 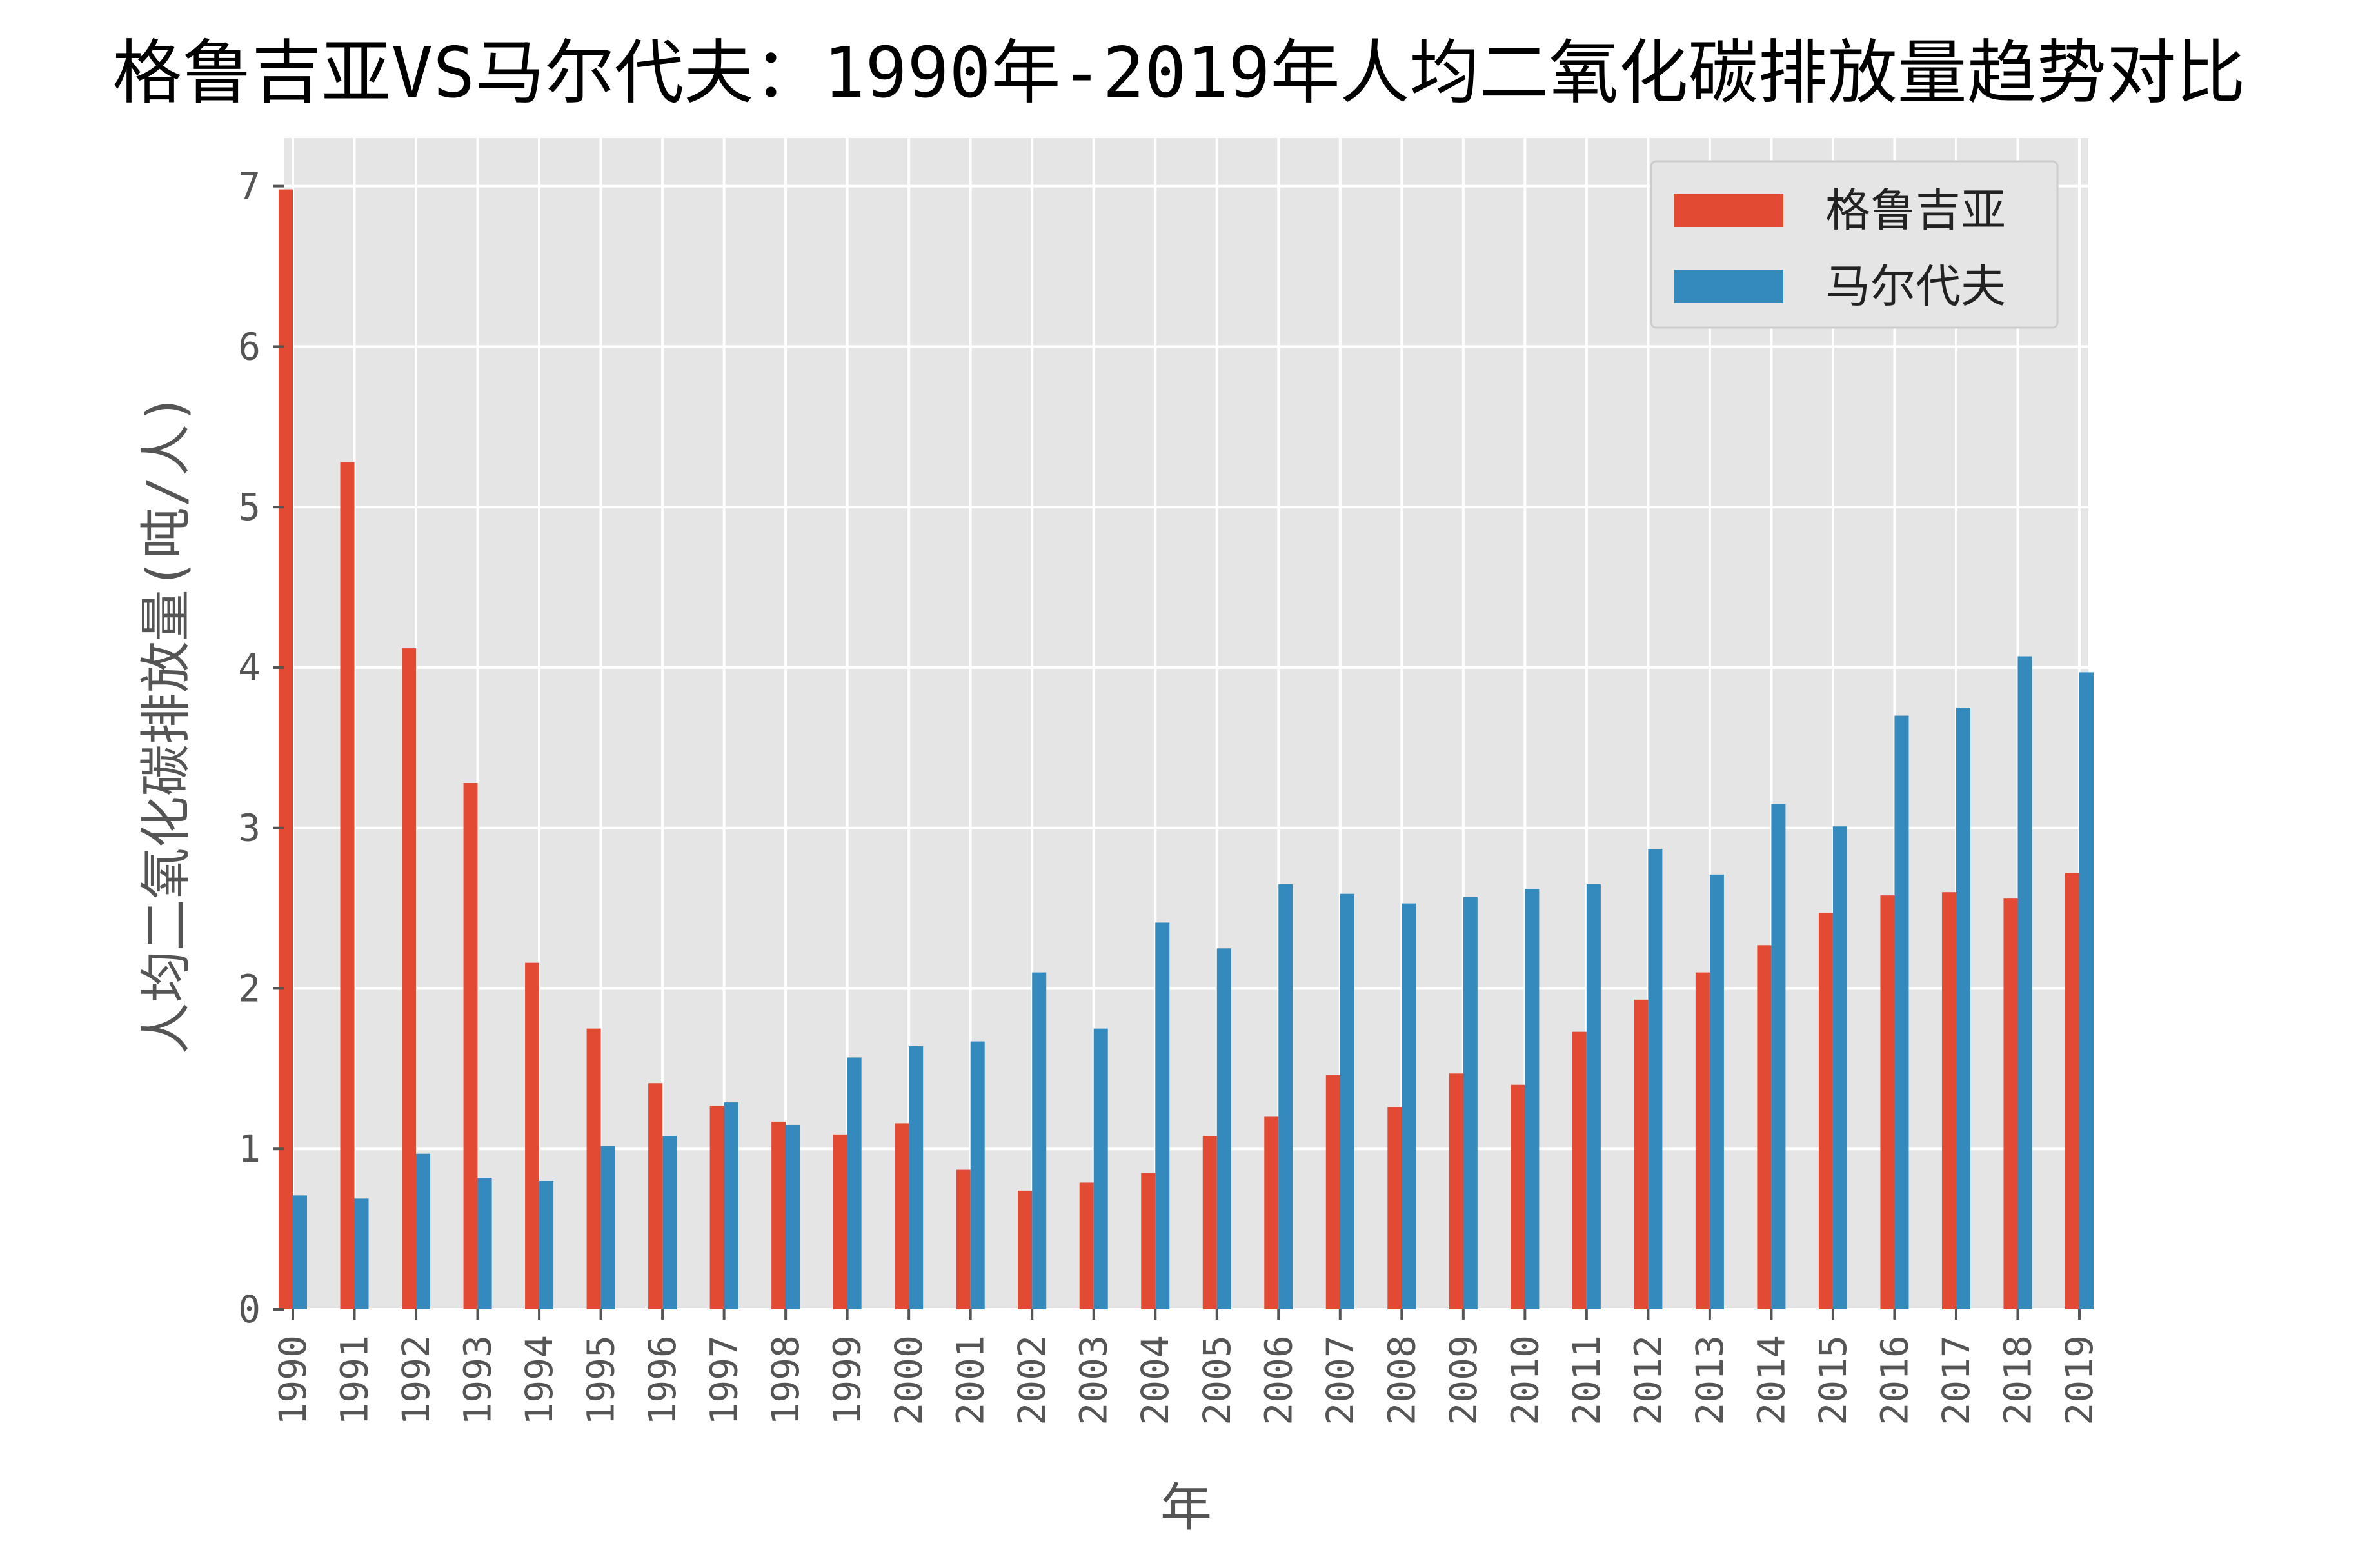 What do you see at coordinates (250, 507) in the screenshot?
I see `y-tick-label: 5` at bounding box center [250, 507].